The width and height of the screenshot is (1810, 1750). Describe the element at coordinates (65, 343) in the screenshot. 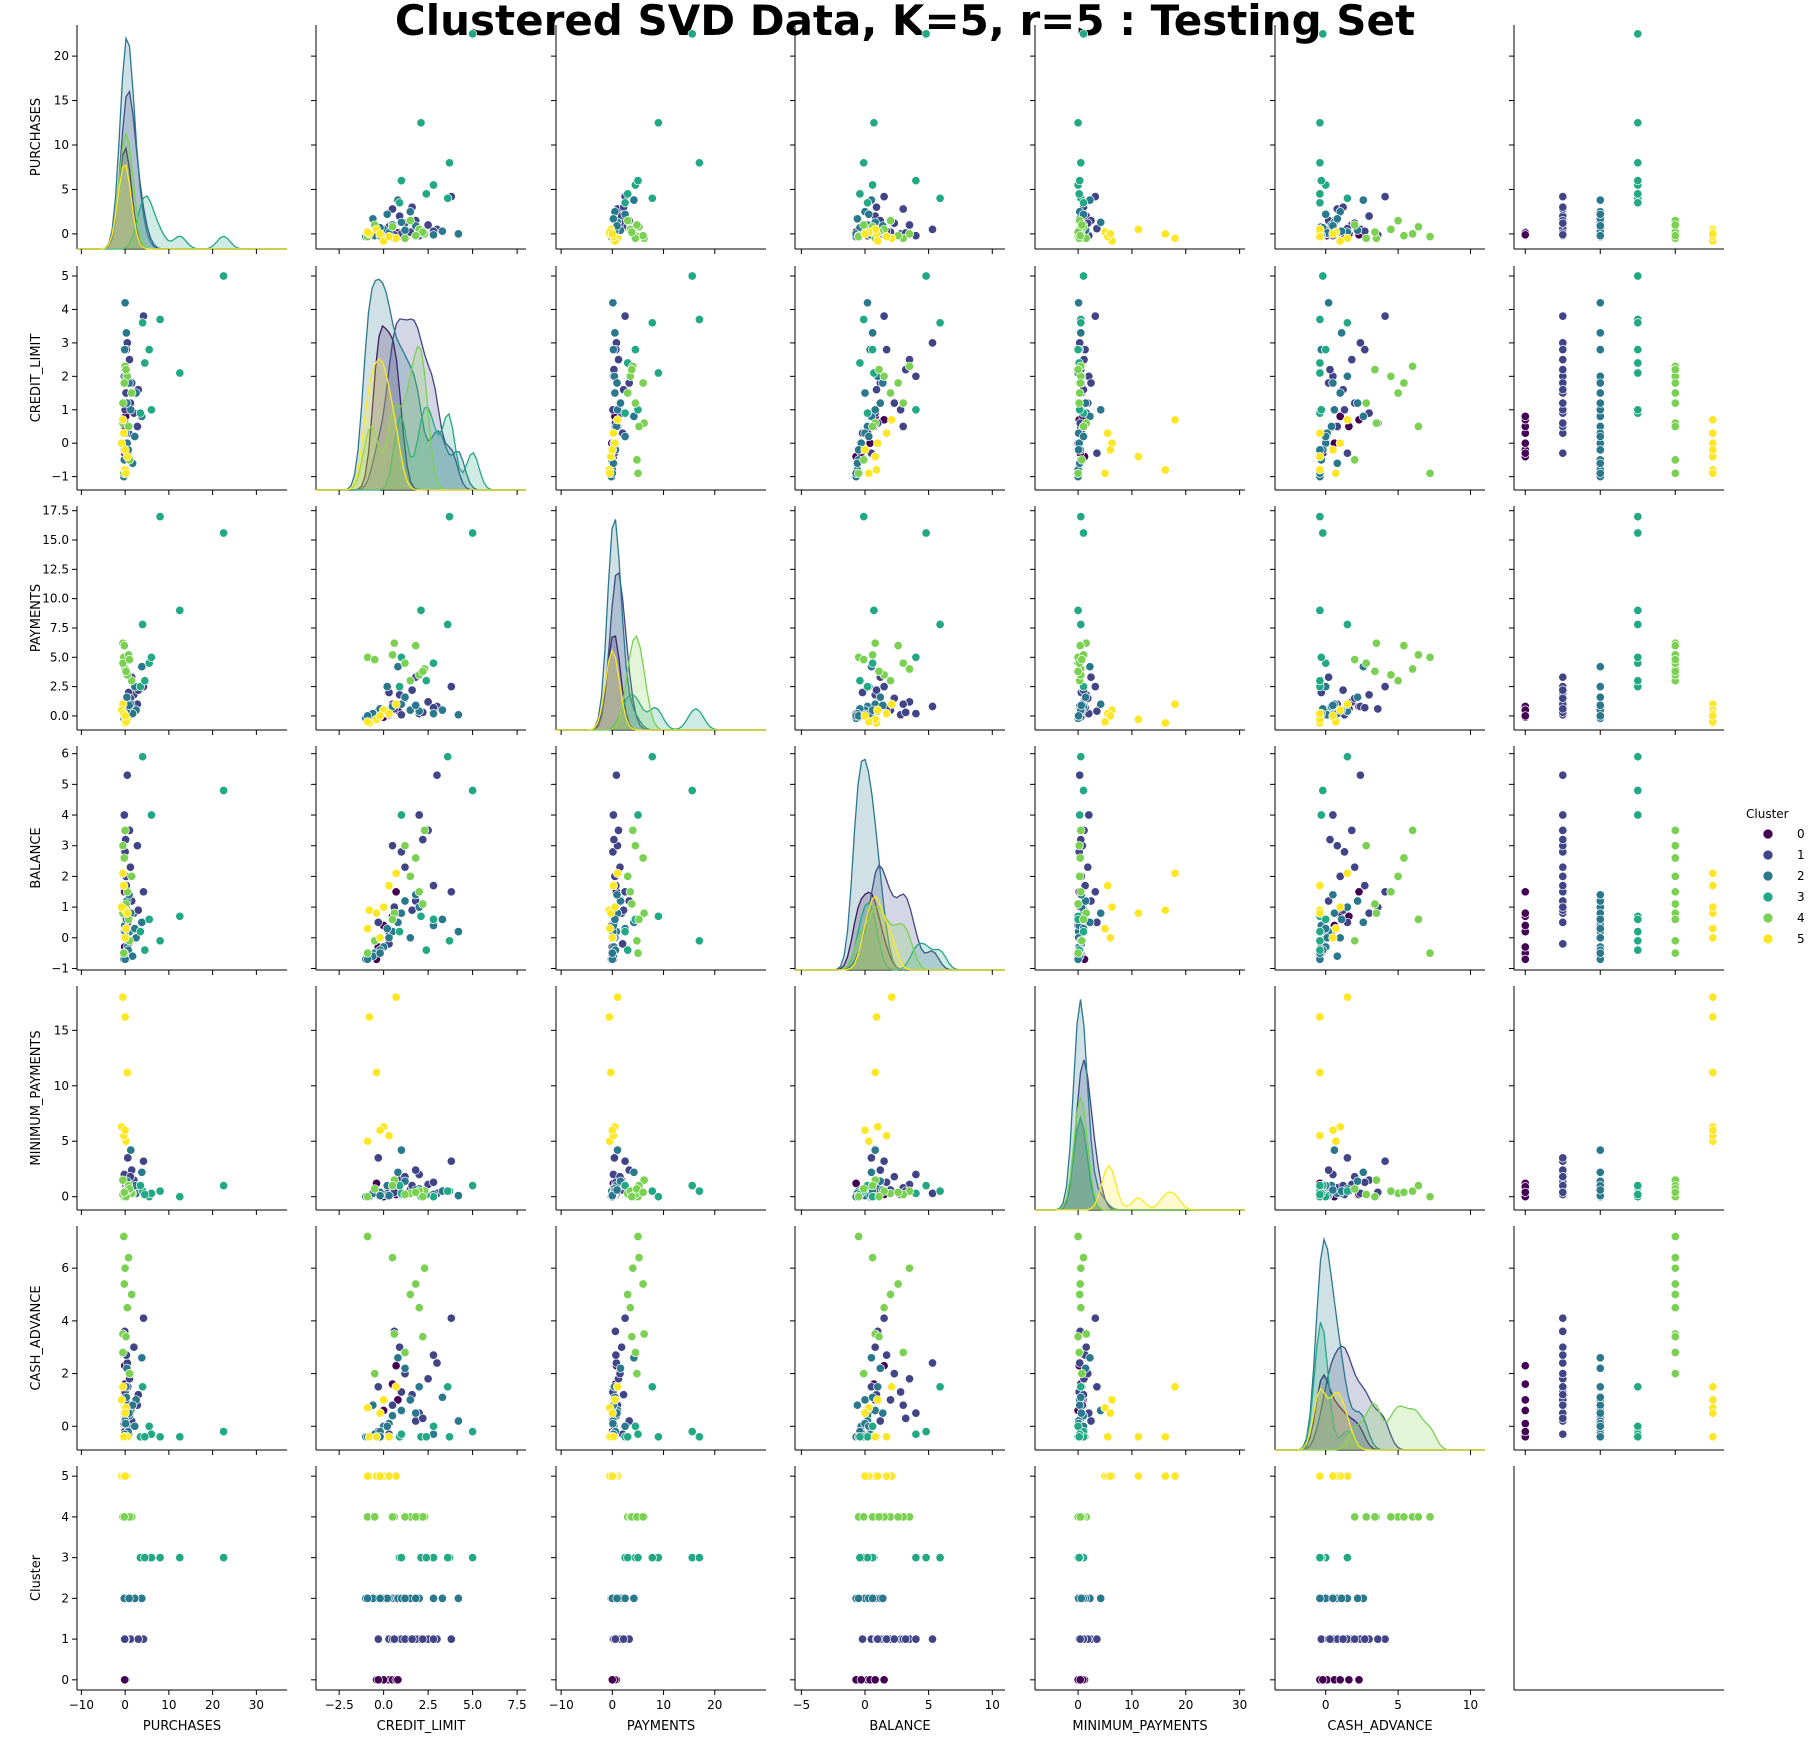

I see `y-tick-label: 3` at that location.